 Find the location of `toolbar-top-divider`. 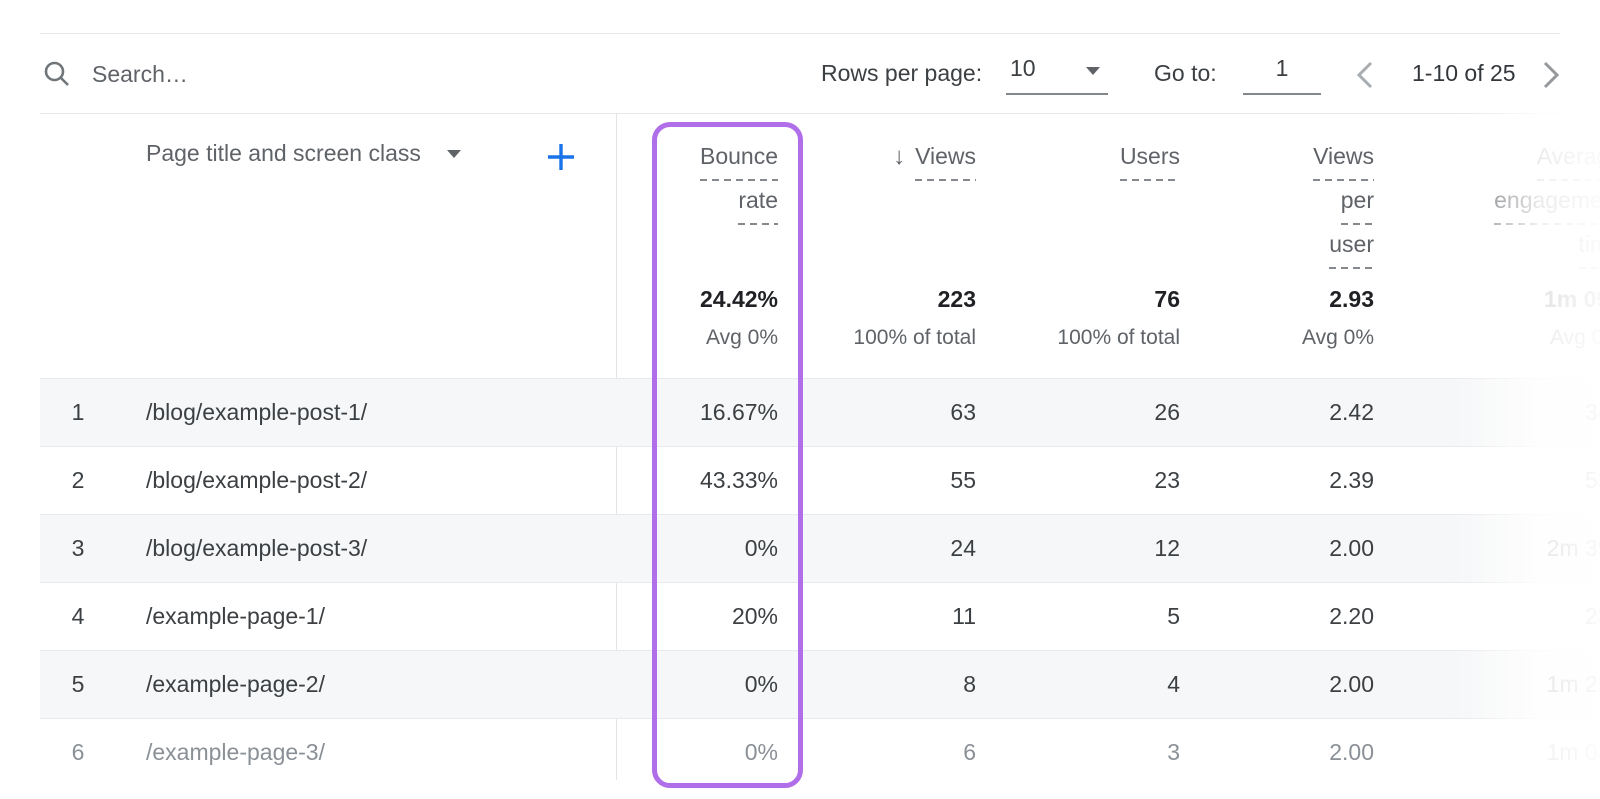

toolbar-top-divider is located at coordinates (800, 33).